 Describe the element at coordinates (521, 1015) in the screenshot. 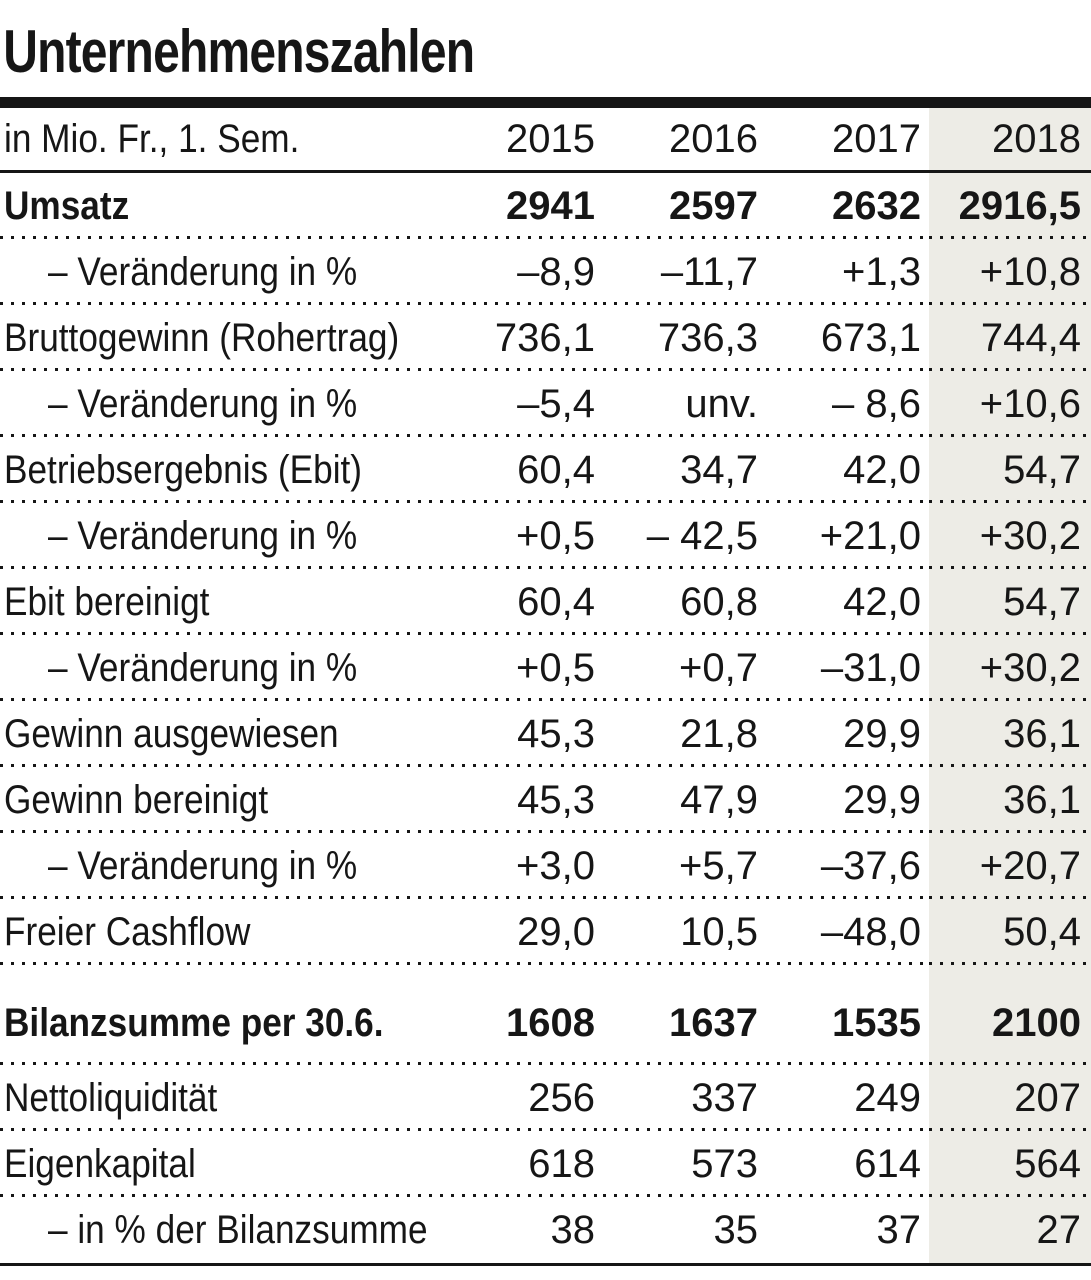

I see `value-cell-2015: 1608` at that location.